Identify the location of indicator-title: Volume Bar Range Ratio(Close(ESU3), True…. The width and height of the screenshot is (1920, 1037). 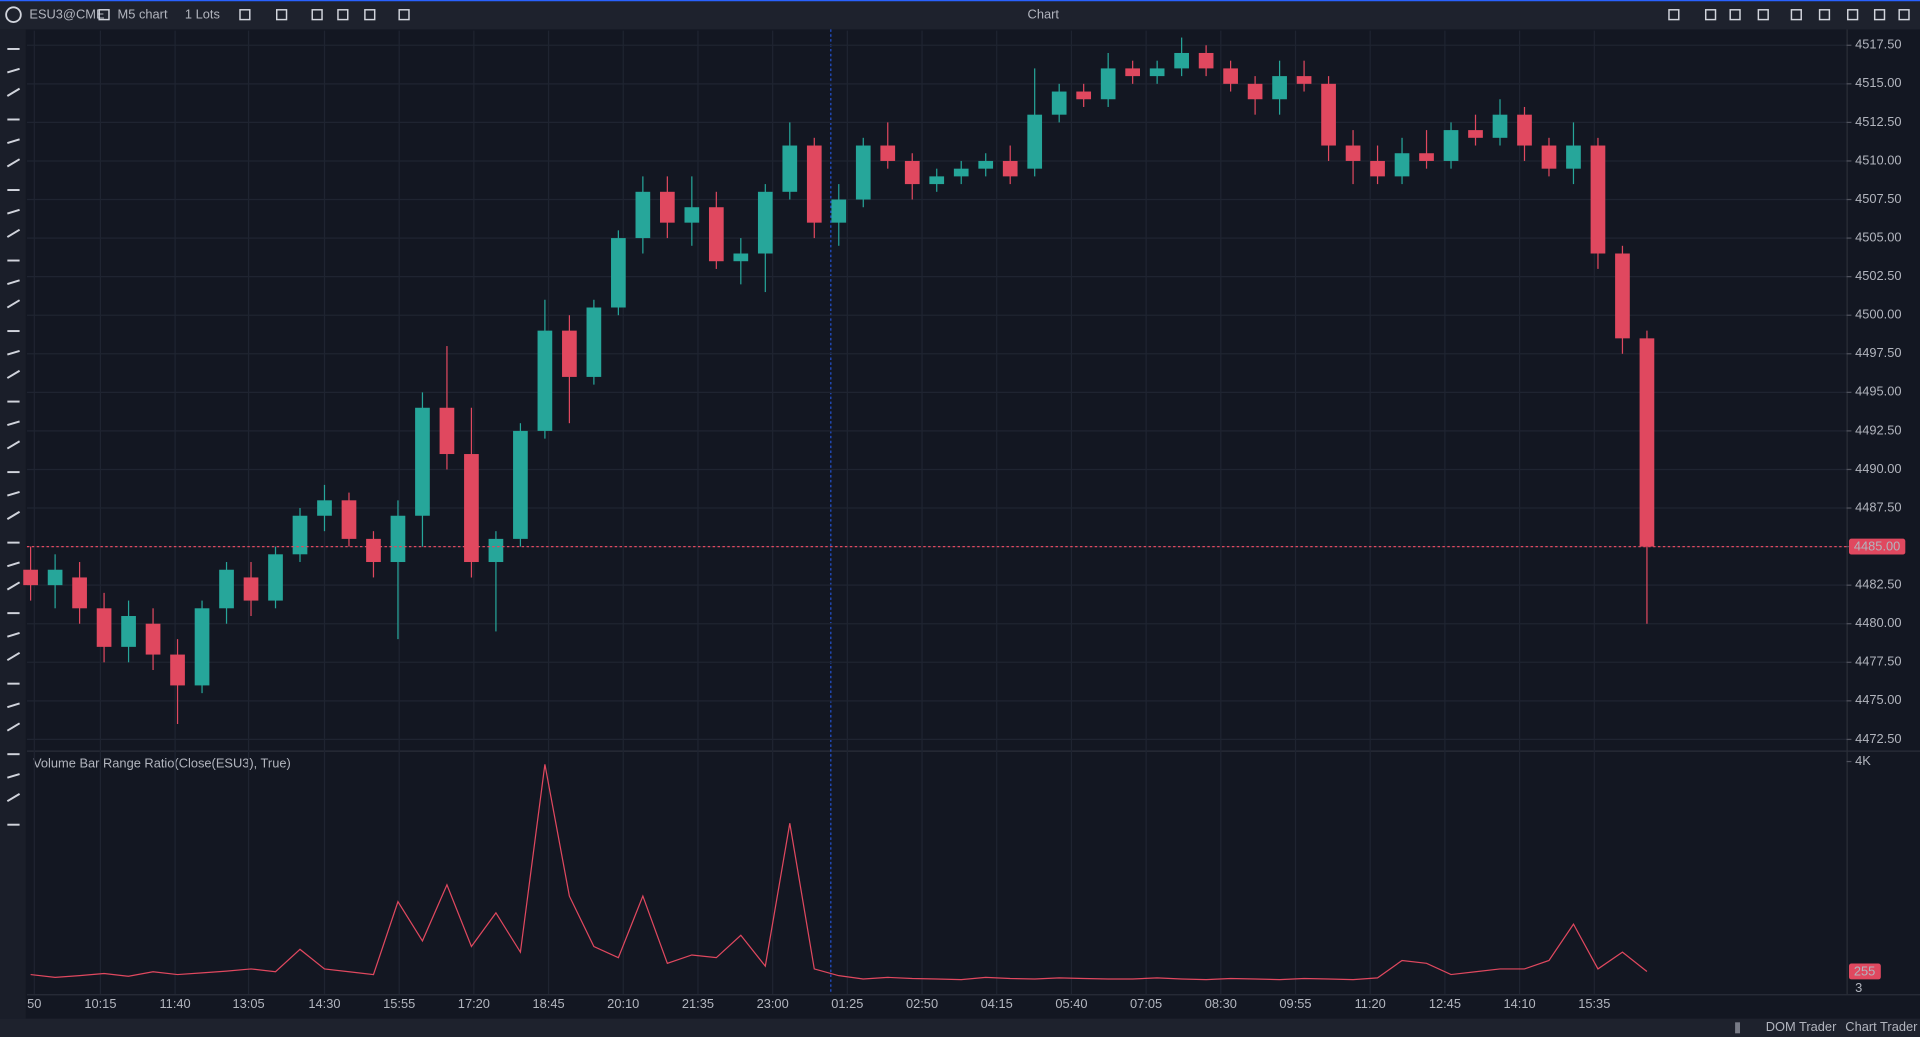
(162, 762).